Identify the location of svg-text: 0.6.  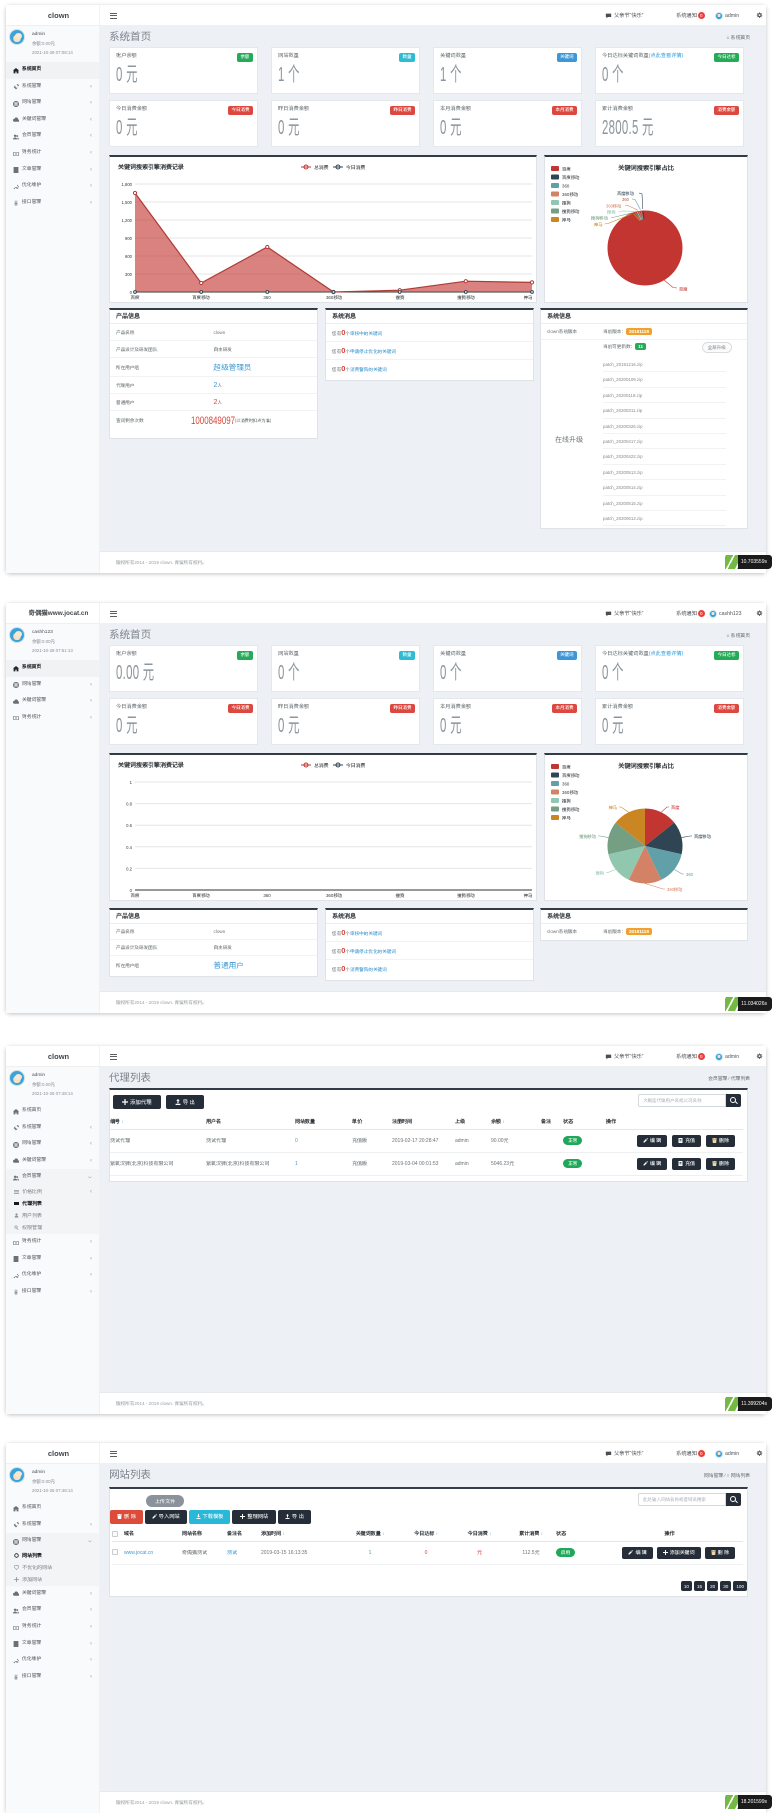
(129, 825).